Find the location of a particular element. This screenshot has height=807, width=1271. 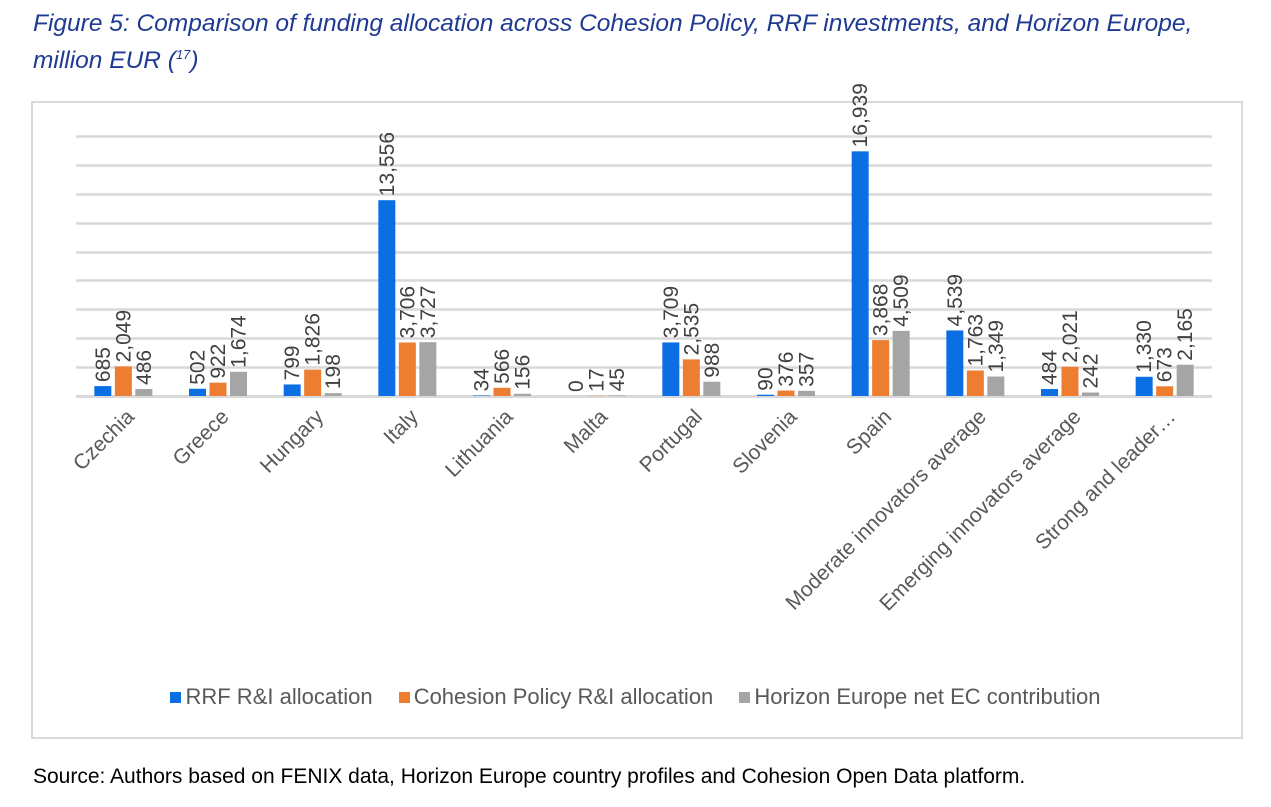

data-label: 3,727 is located at coordinates (428, 312).